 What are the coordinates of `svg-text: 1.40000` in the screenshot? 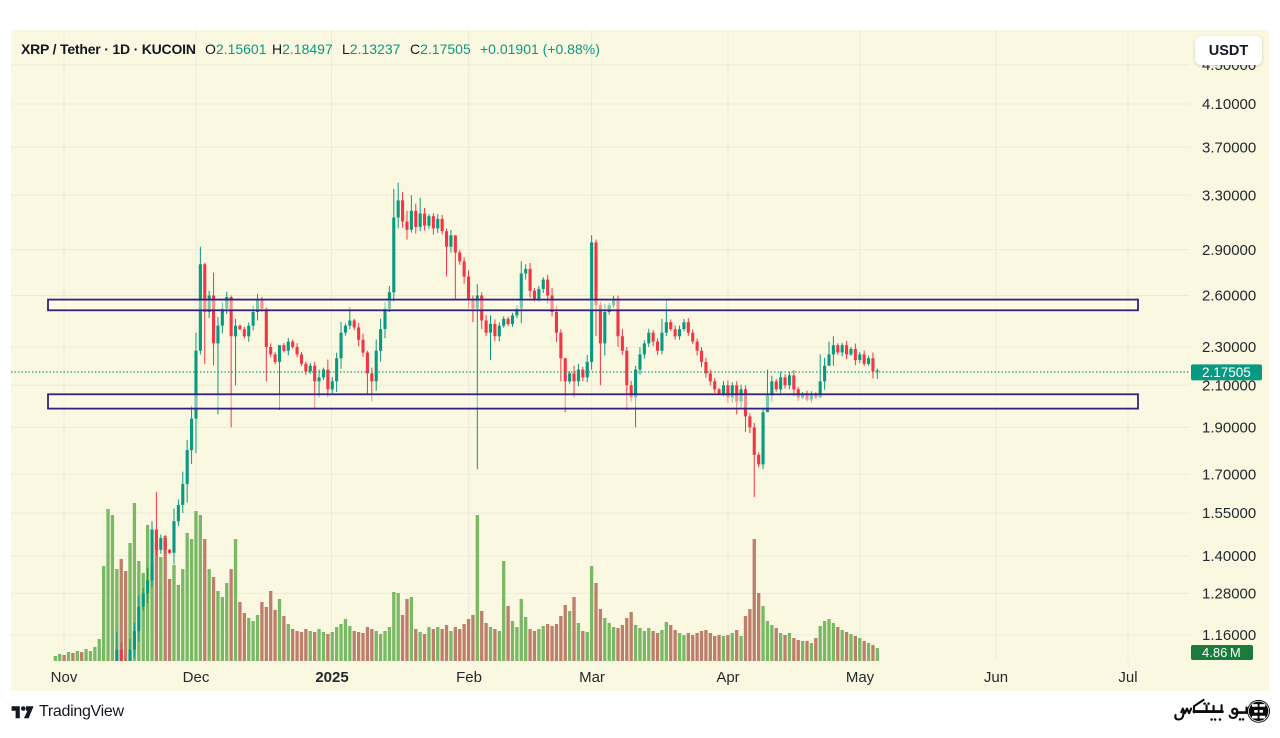 It's located at (1229, 556).